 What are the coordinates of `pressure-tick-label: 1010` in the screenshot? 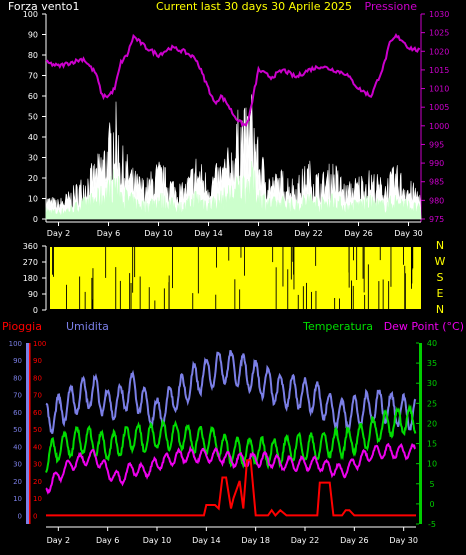 It's located at (439, 89).